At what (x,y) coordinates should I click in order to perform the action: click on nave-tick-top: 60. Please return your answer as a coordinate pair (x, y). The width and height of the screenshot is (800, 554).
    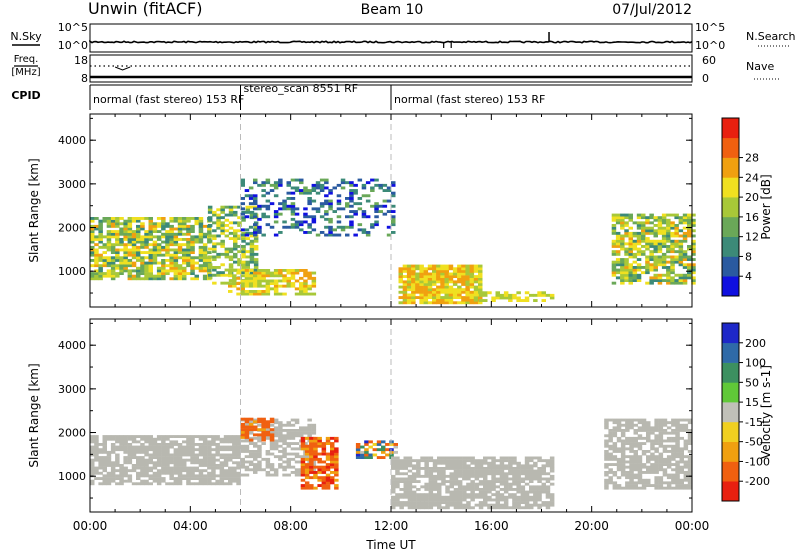
    Looking at the image, I should click on (709, 60).